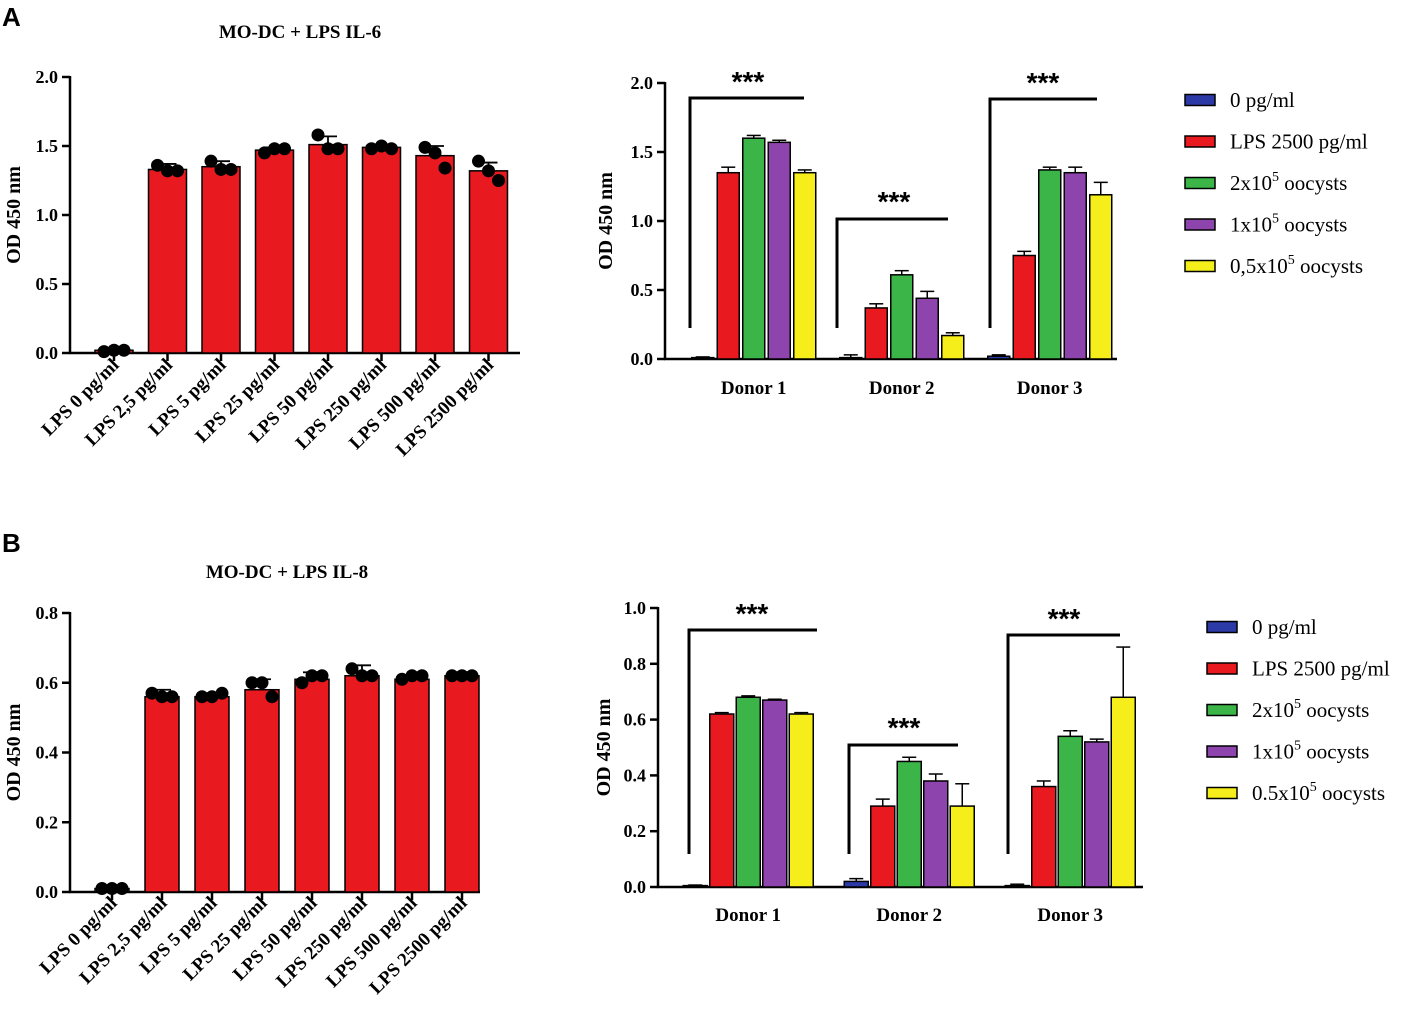 The image size is (1409, 1034). What do you see at coordinates (1299, 142) in the screenshot?
I see `legend-label: LPS 2500 pg/ml` at bounding box center [1299, 142].